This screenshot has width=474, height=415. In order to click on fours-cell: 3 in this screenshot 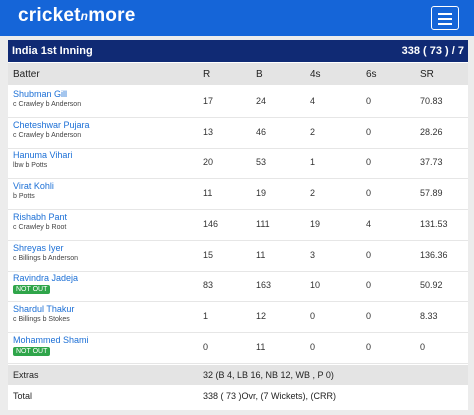, I will do `click(313, 254)`.